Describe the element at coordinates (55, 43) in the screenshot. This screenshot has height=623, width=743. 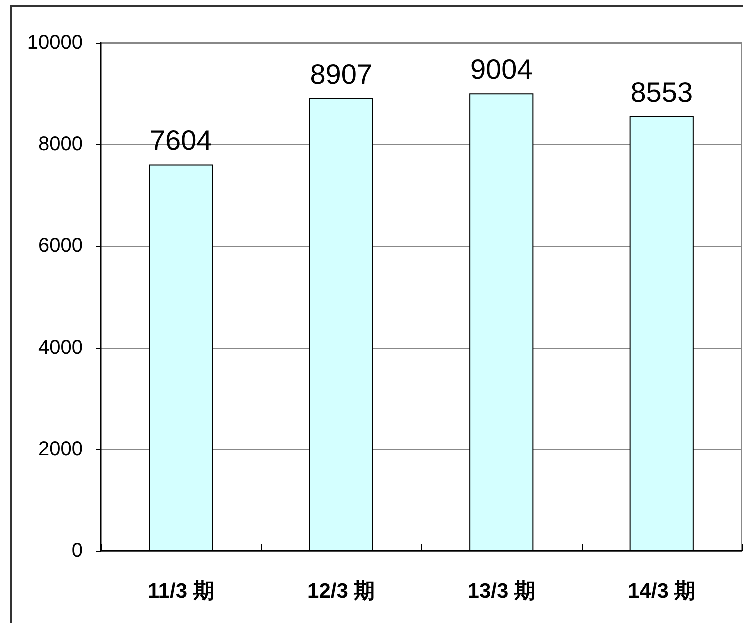
I see `y-tick-label: 10000` at that location.